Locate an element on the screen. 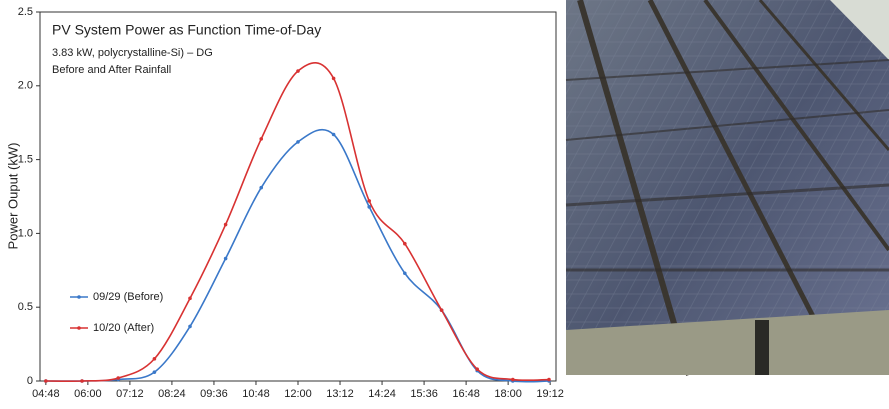  y-tick-label: 0.5 is located at coordinates (25, 307).